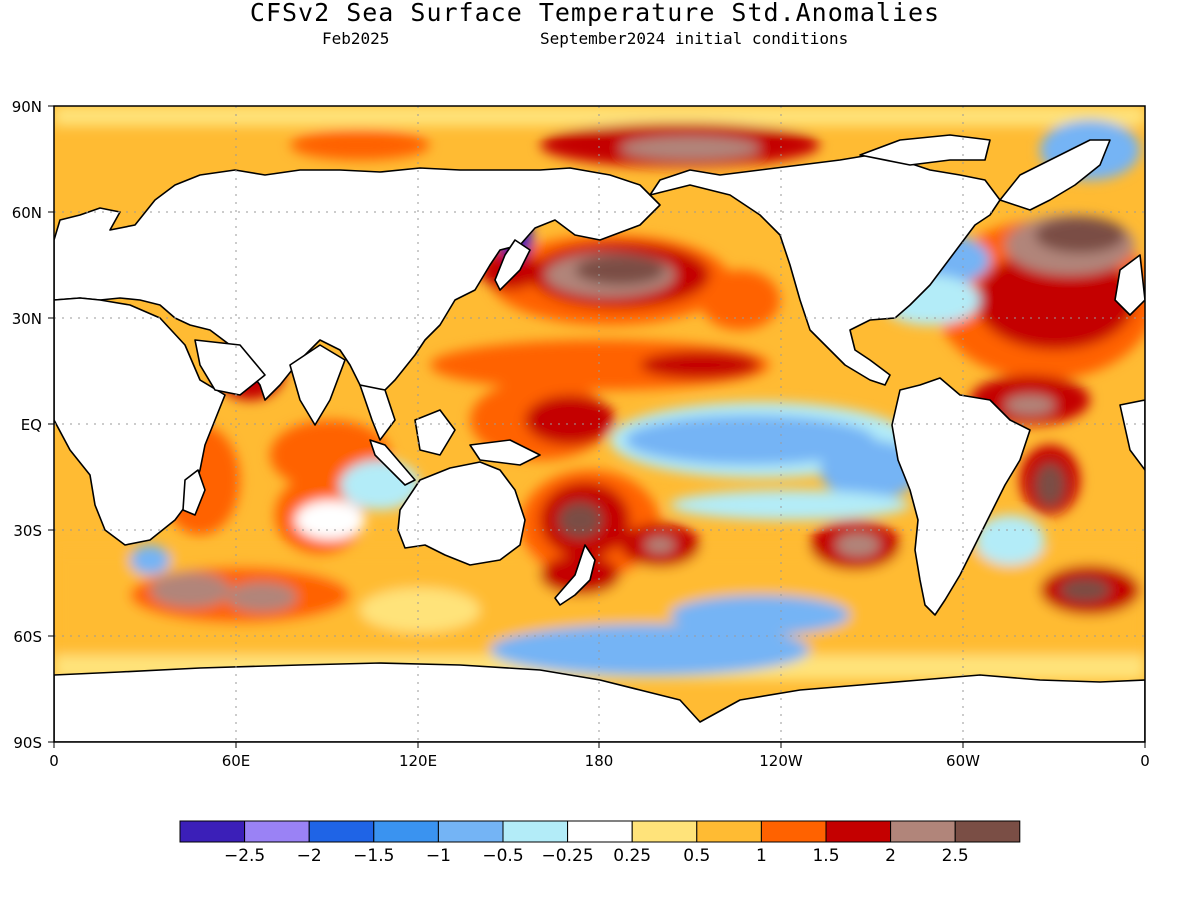 Image resolution: width=1200 pixels, height=900 pixels. What do you see at coordinates (1129, 285) in the screenshot?
I see `europe-landmass` at bounding box center [1129, 285].